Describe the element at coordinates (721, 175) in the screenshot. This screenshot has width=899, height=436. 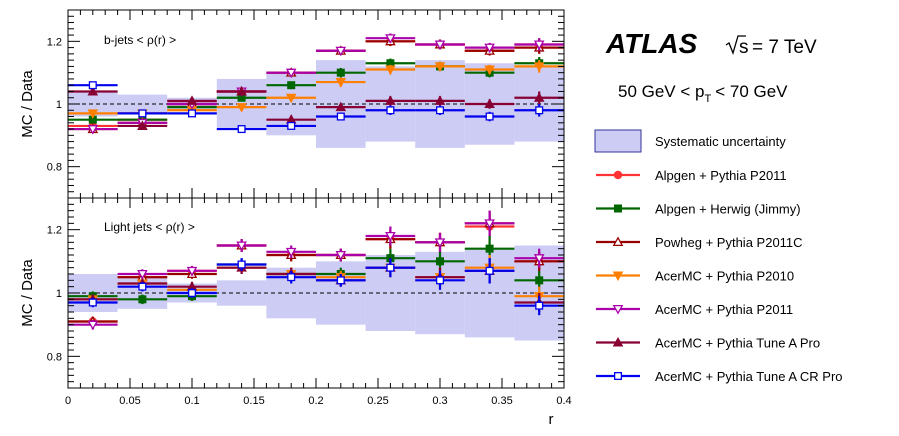
I see `legend-label: Alpgen + Pythia P2011` at that location.